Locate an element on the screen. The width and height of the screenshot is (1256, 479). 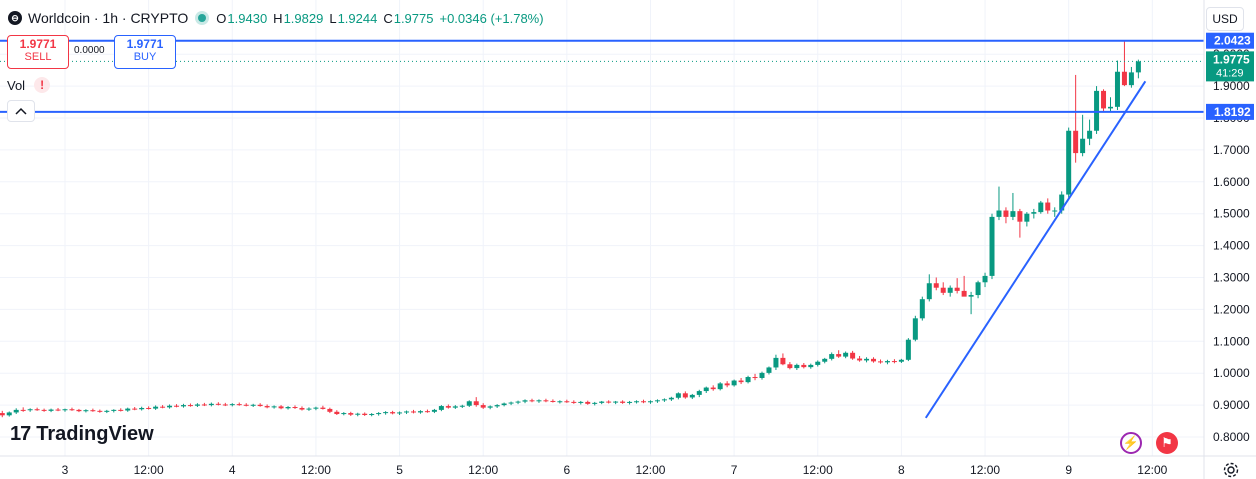
current-price-label-bg is located at coordinates (1230, 66).